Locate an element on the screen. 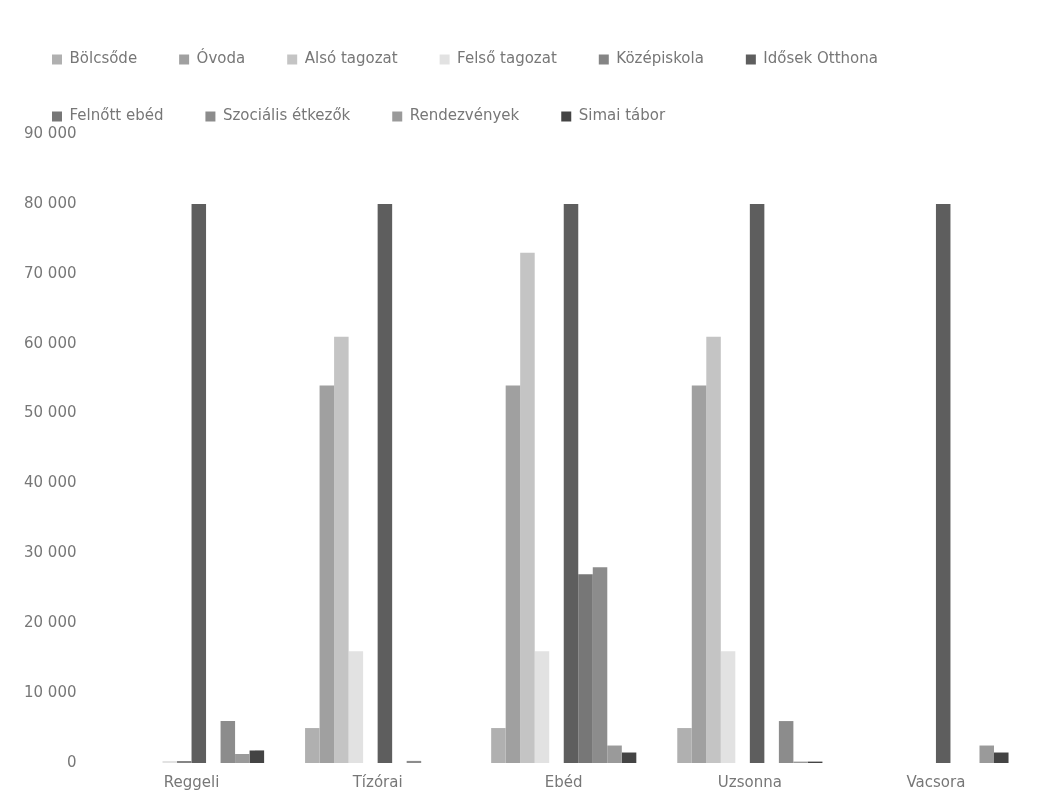  legend-label: Középiskola is located at coordinates (660, 58).